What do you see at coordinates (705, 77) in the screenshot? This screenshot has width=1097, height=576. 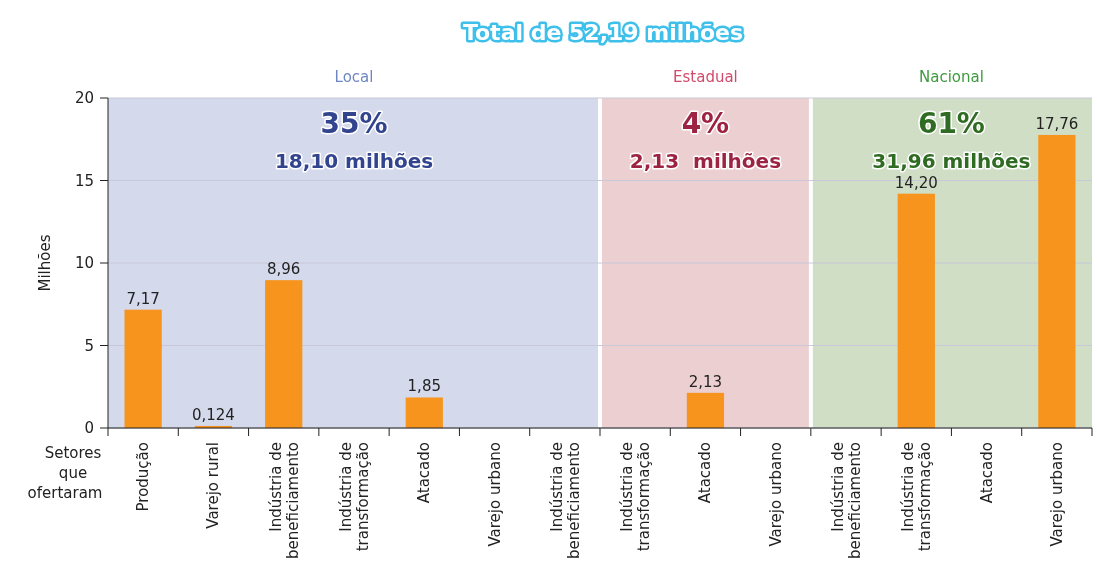 I see `chart-subtitle: Estadual` at bounding box center [705, 77].